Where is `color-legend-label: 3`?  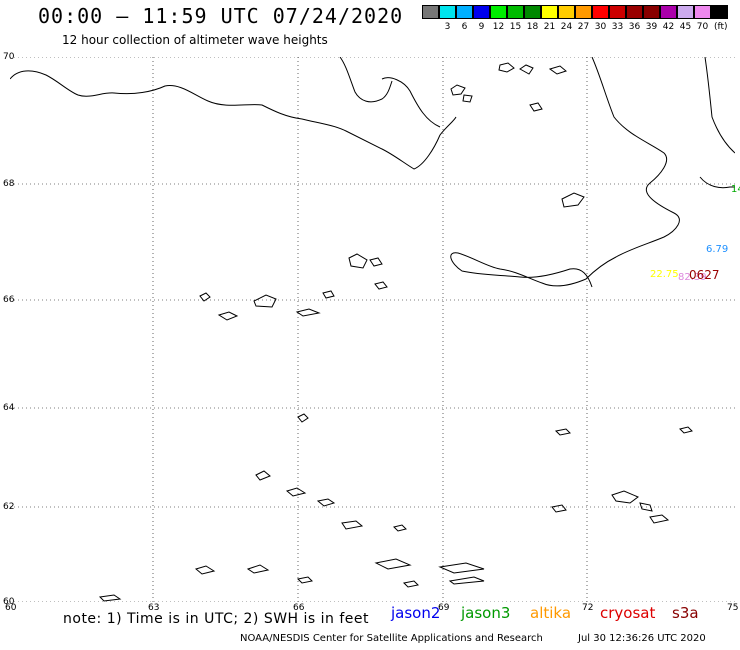
color-legend-label: 3 is located at coordinates (447, 27).